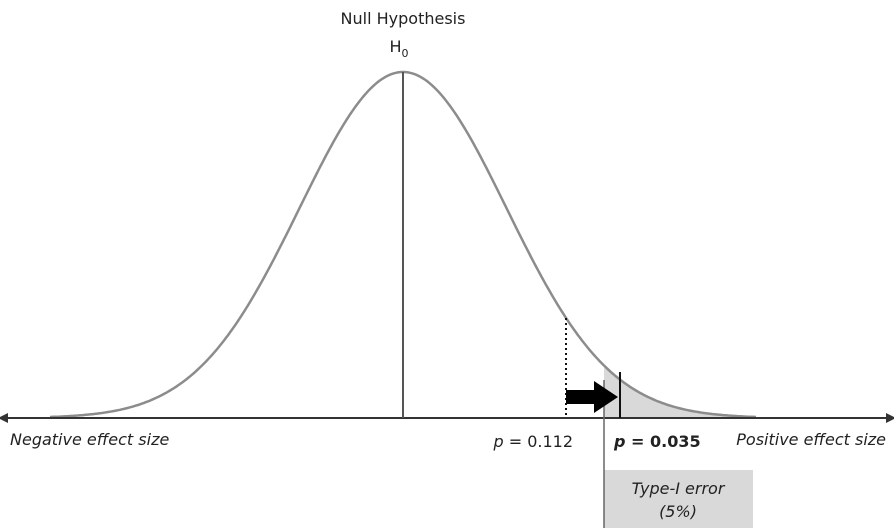  Describe the element at coordinates (678, 511) in the screenshot. I see `region-percent: (5%)` at that location.